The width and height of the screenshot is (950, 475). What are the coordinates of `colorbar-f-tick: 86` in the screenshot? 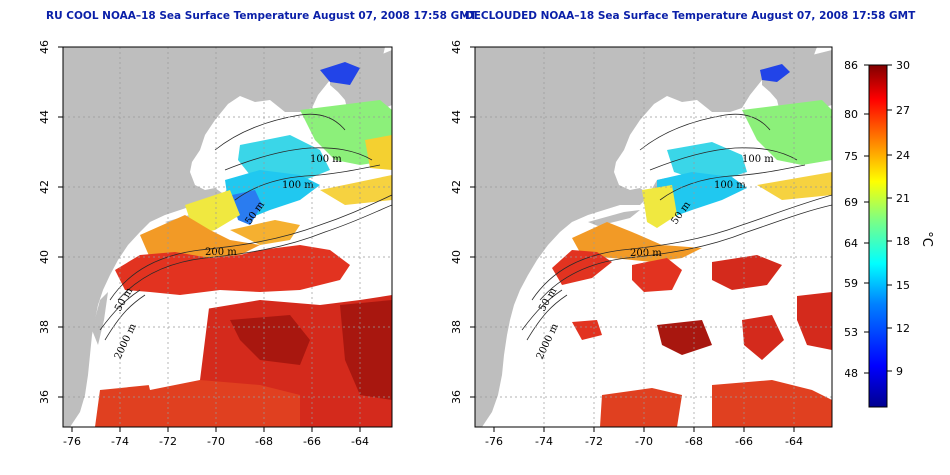 It's located at (851, 65).